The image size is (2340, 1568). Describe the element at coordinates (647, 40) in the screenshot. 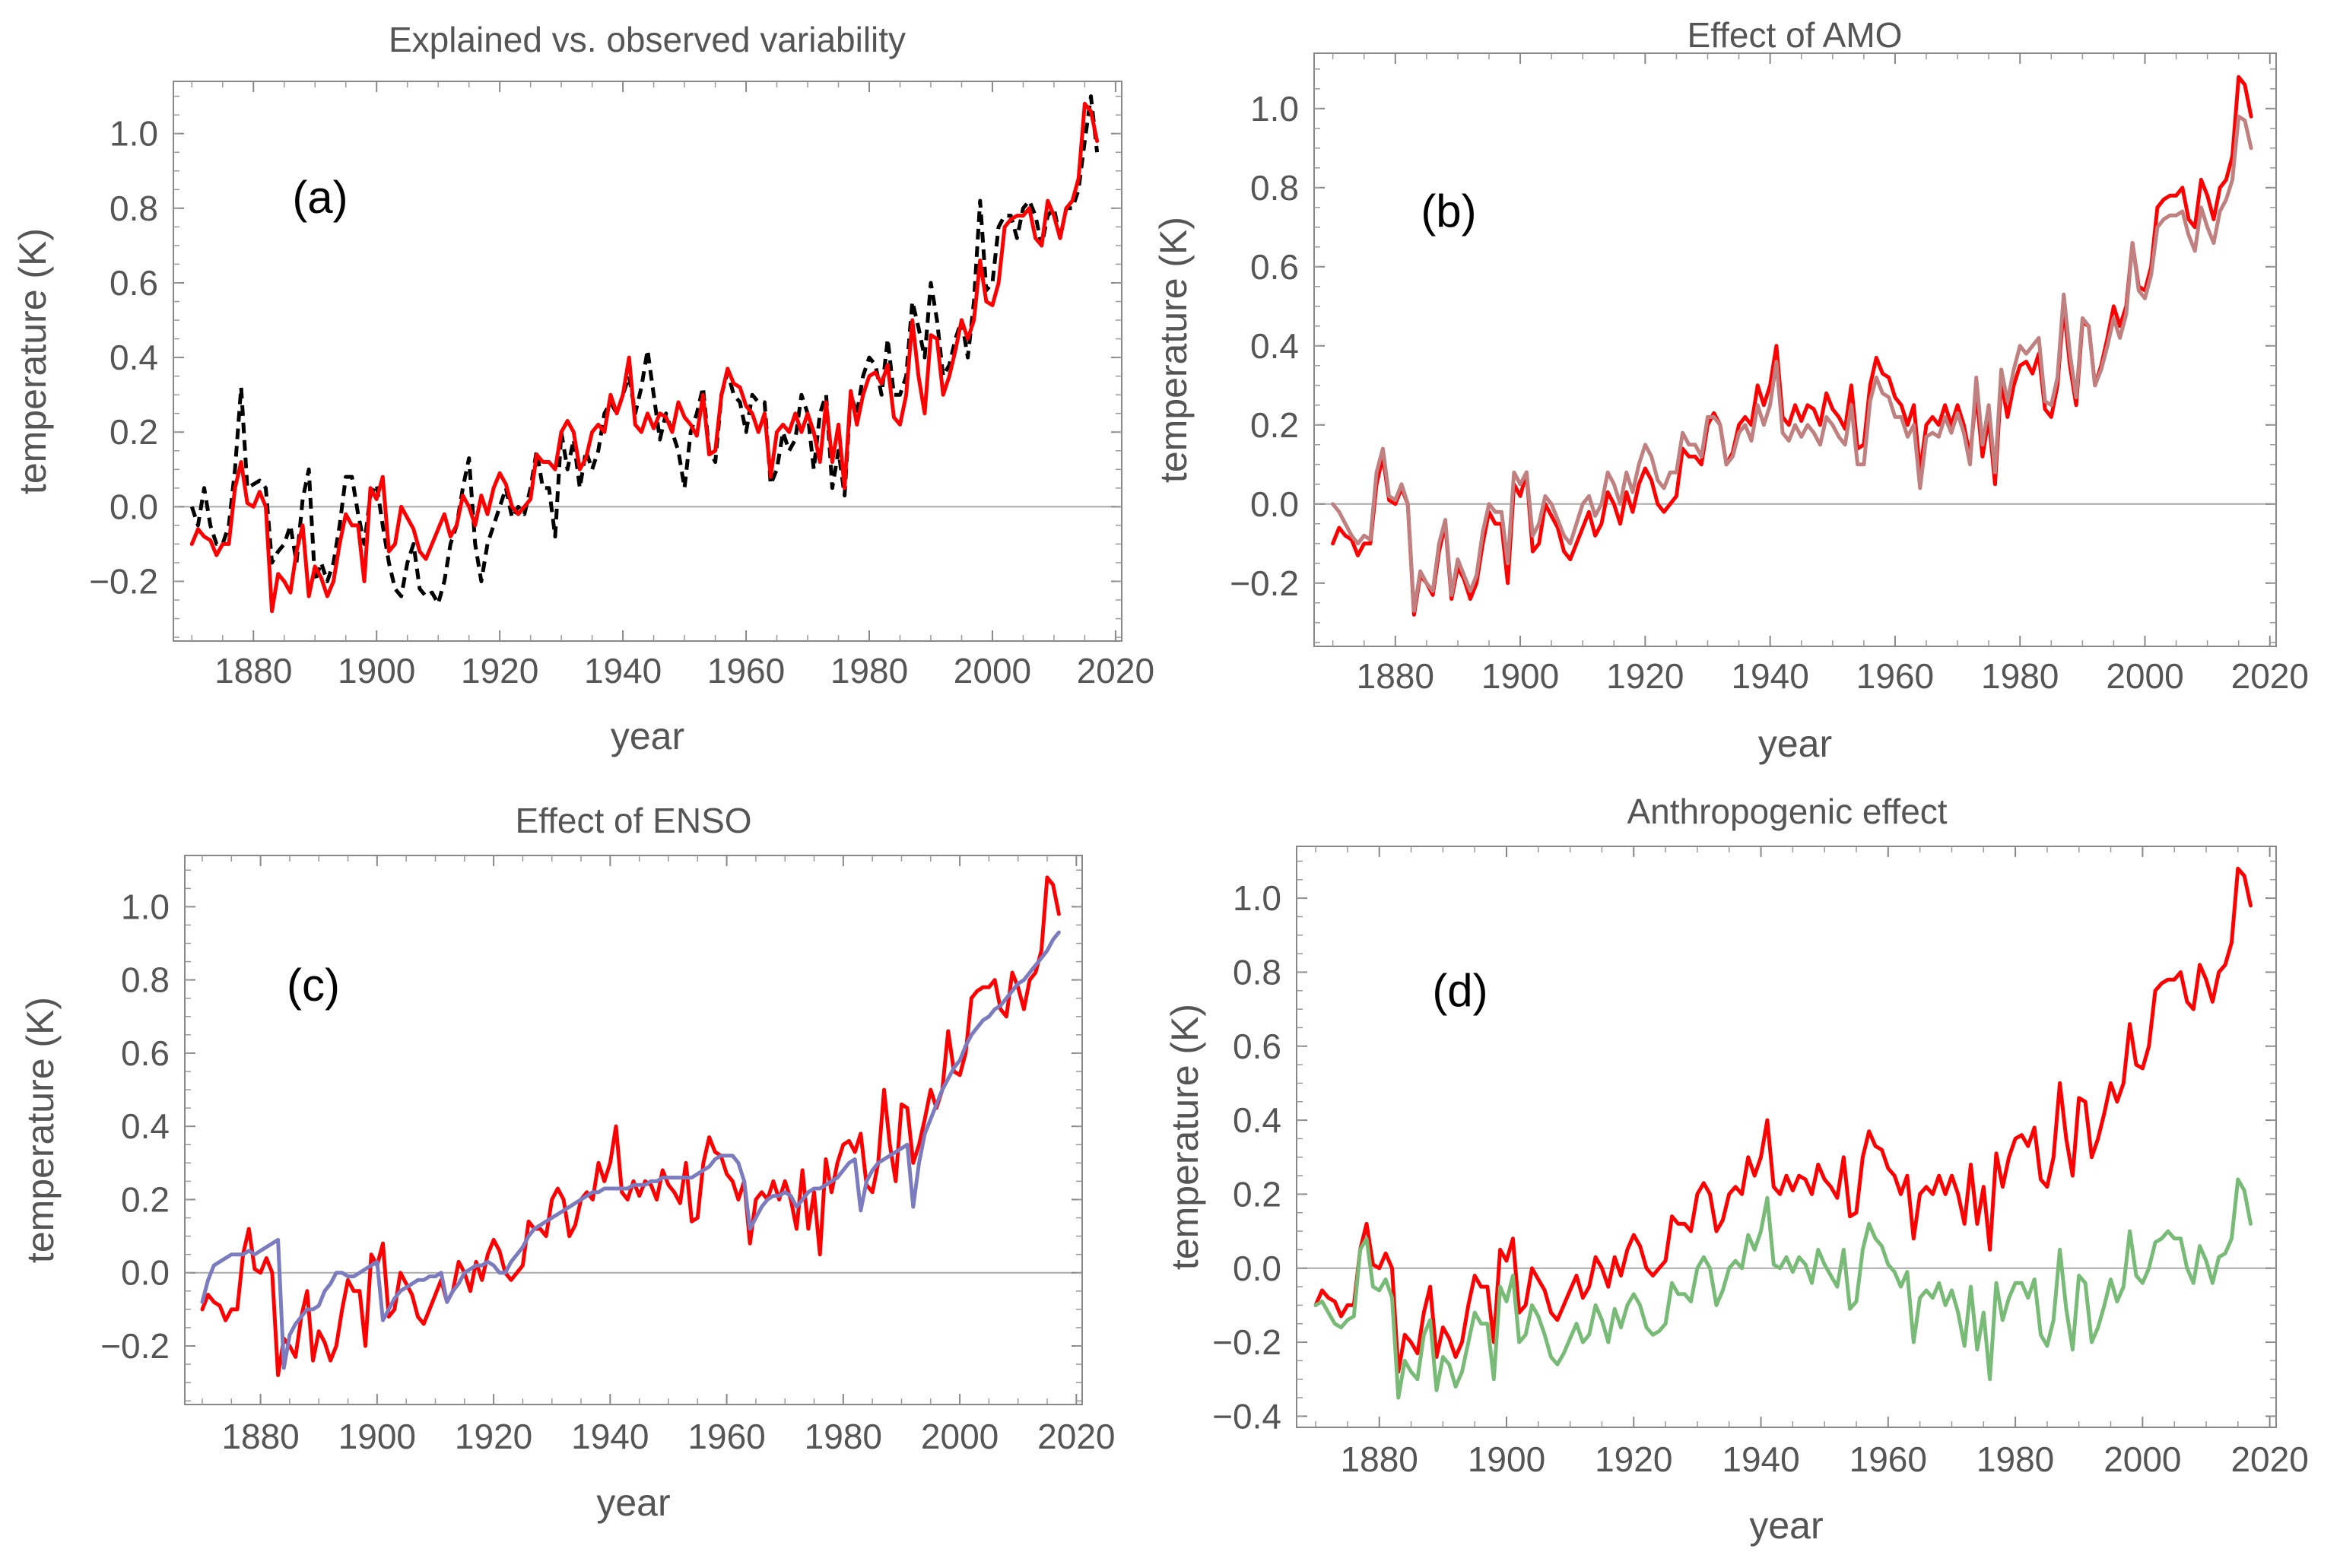

I see `chart-title: Explained vs. observed variability` at that location.